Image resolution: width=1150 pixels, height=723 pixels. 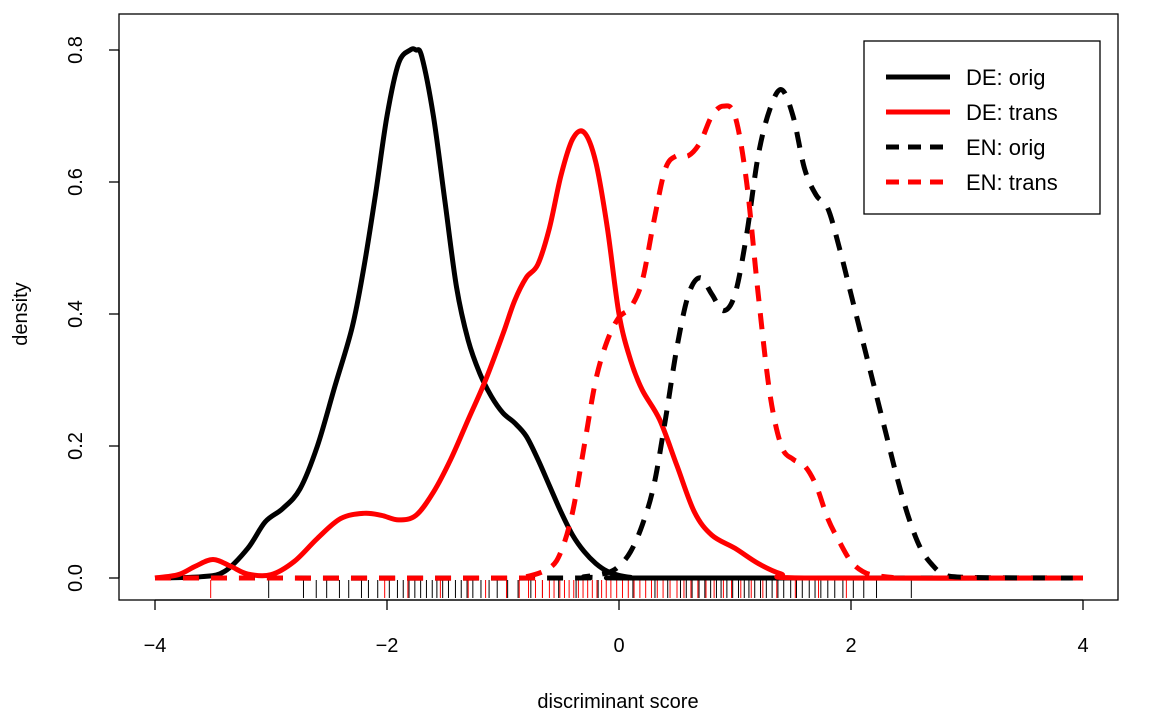 I want to click on legend: DE: orig DE: trans EN: orig EN: trans, so click(x=982, y=127).